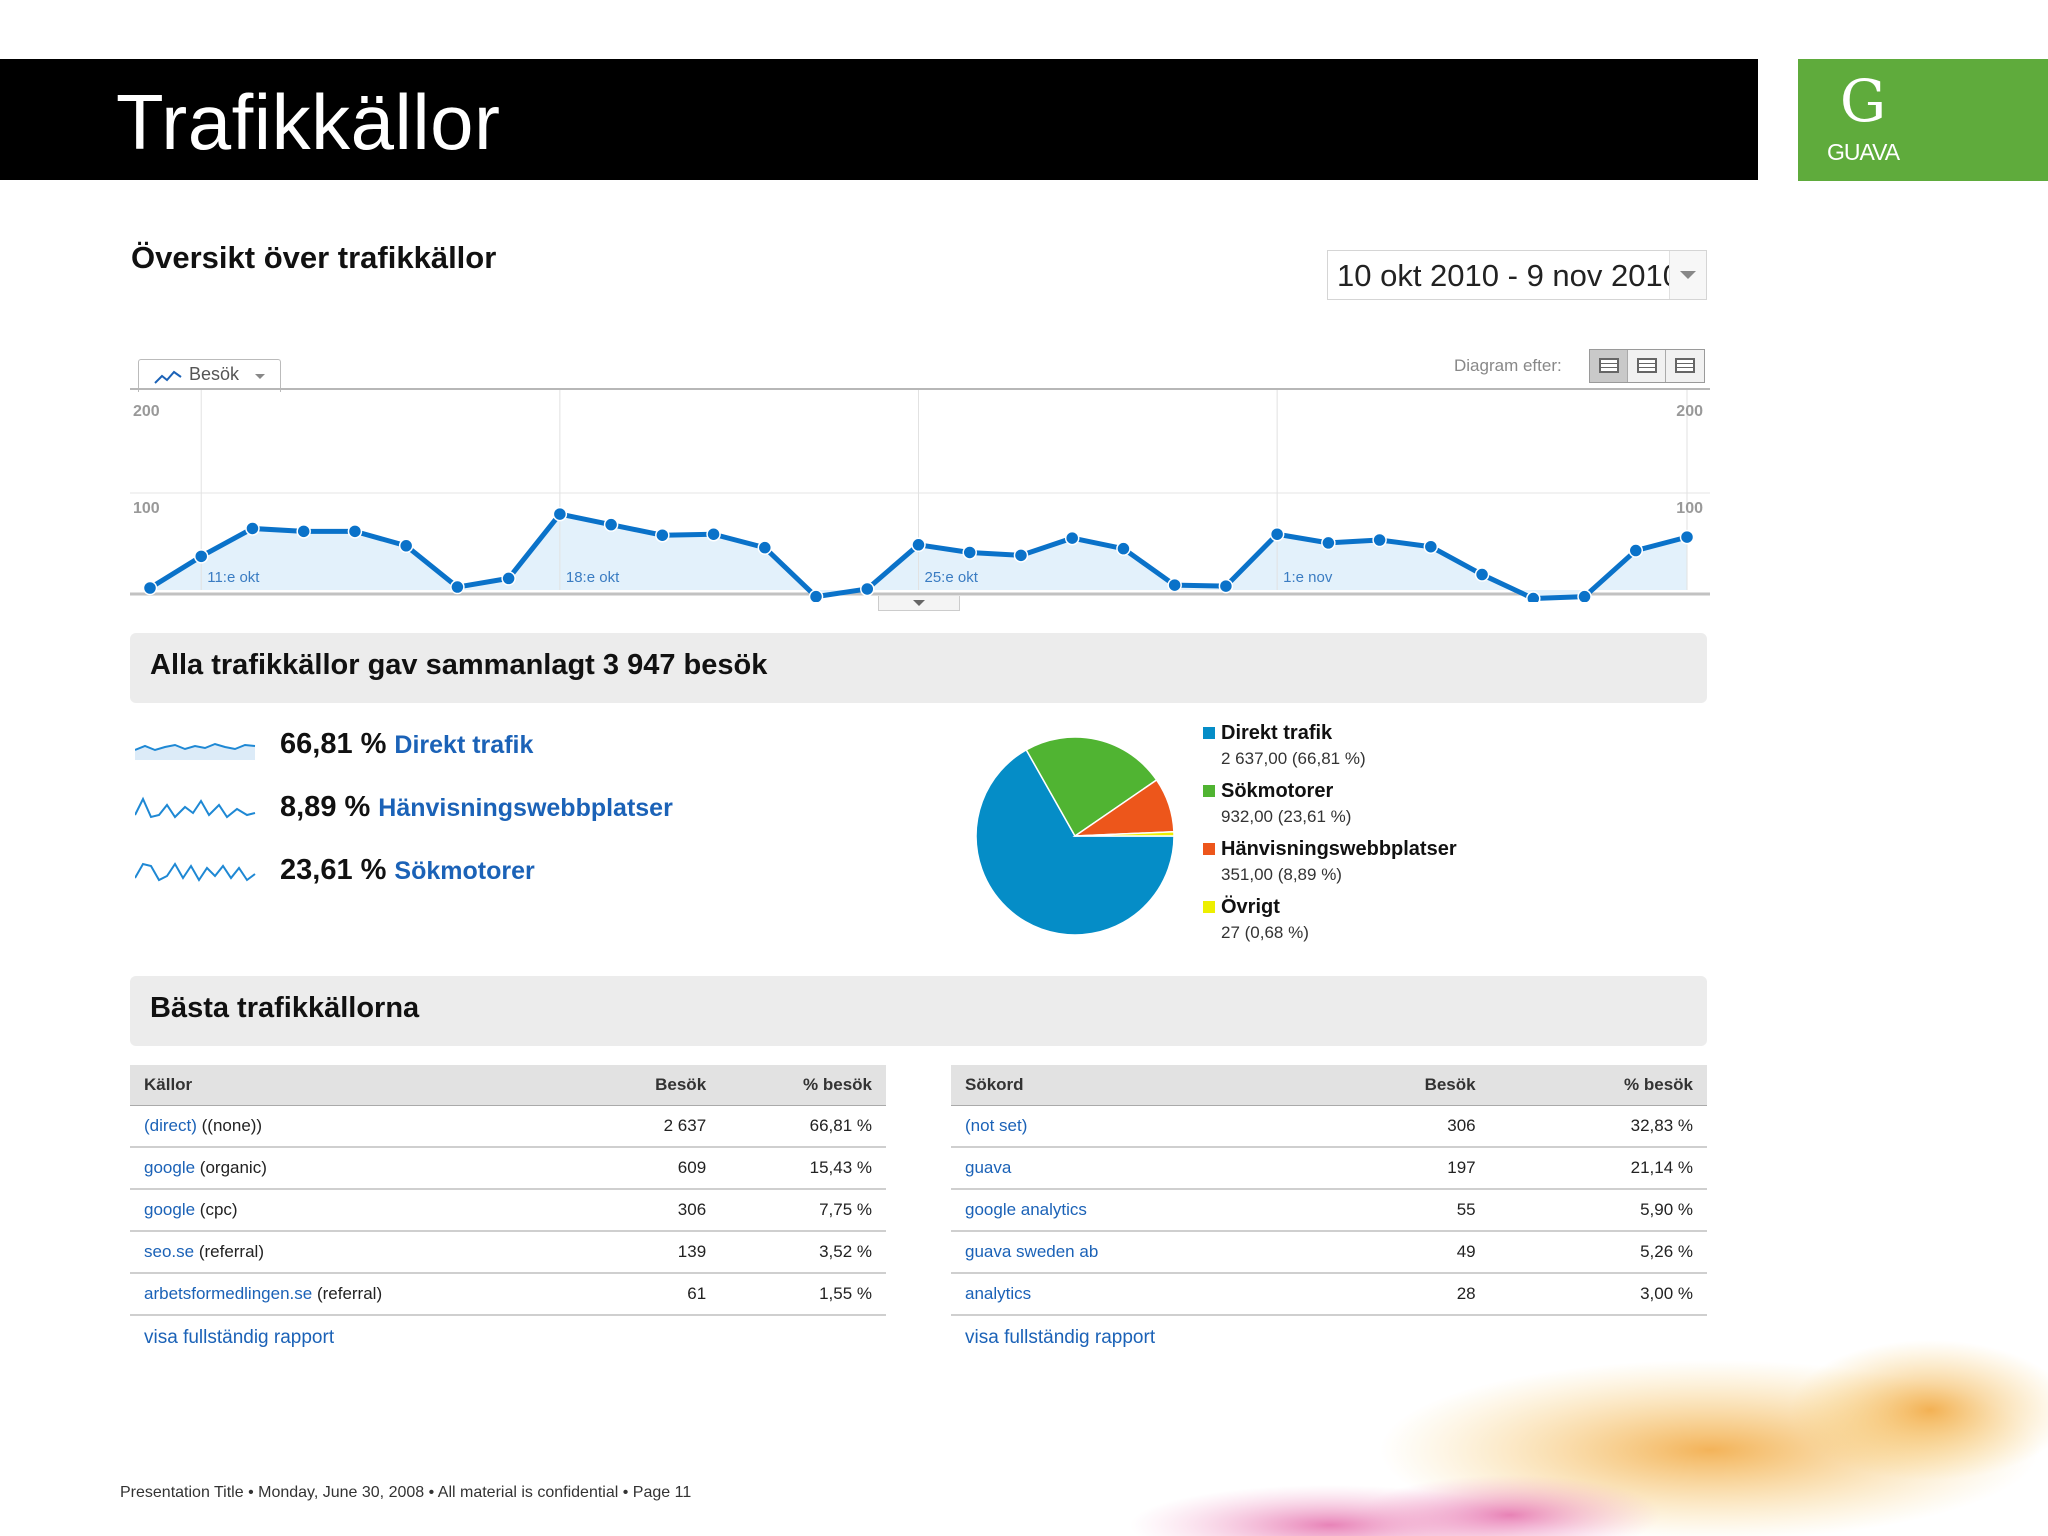  I want to click on keyword-link: guava sweden ab, so click(1032, 1251).